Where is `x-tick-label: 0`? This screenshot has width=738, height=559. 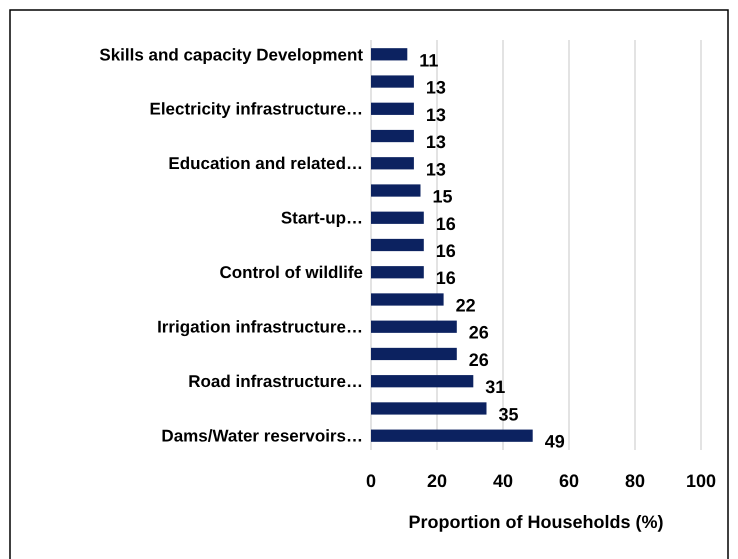 x-tick-label: 0 is located at coordinates (371, 481).